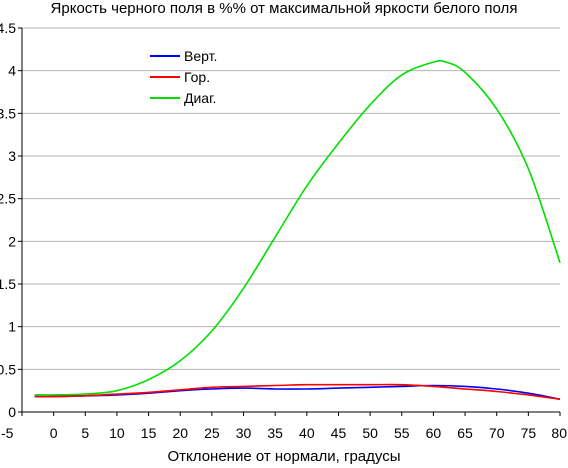  I want to click on legend-label-2: Диаг., so click(200, 98).